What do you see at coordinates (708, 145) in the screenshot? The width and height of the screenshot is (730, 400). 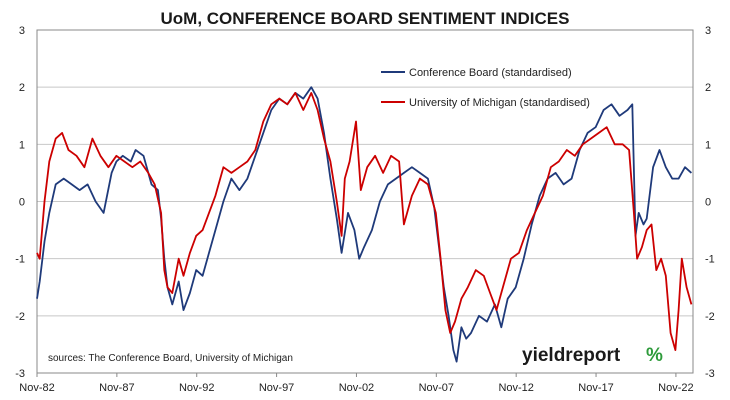 I see `y-tick-label-right: 1` at bounding box center [708, 145].